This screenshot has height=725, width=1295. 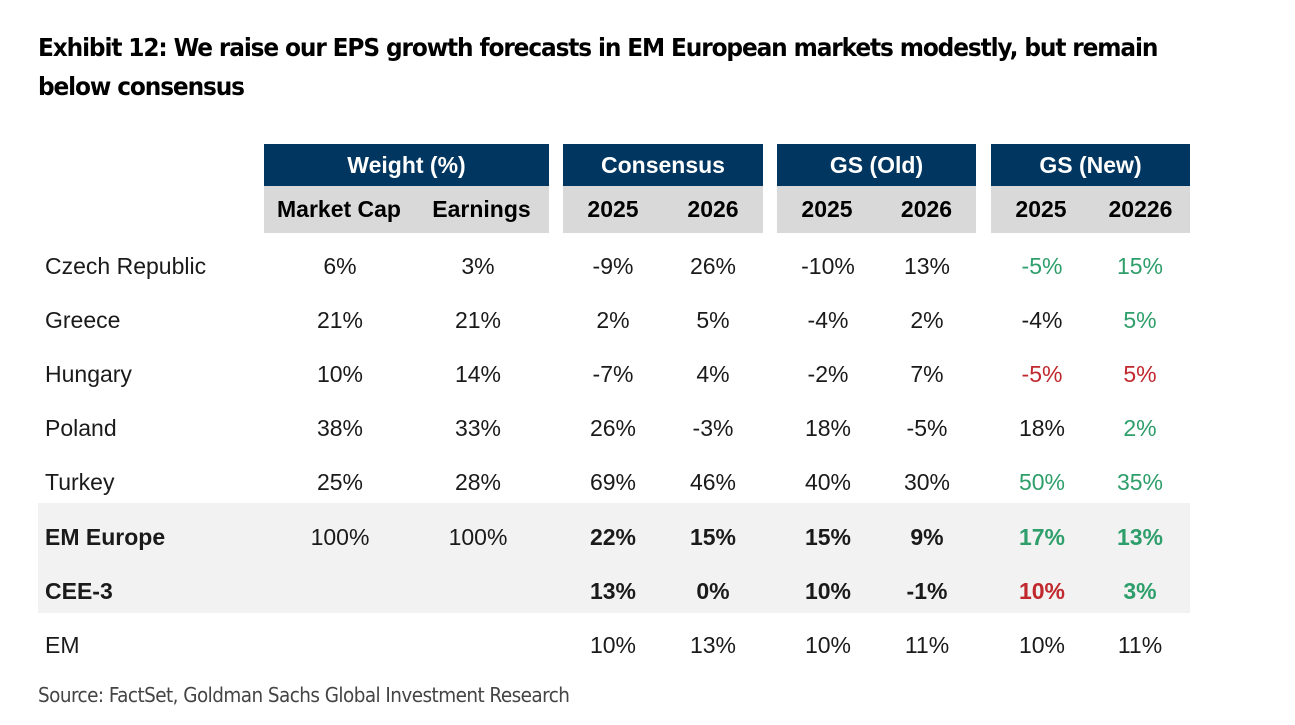 What do you see at coordinates (647, 537) in the screenshot?
I see `table-row: EM Europe 100% 100% 22% 15% 15% 9% 17% 13%` at bounding box center [647, 537].